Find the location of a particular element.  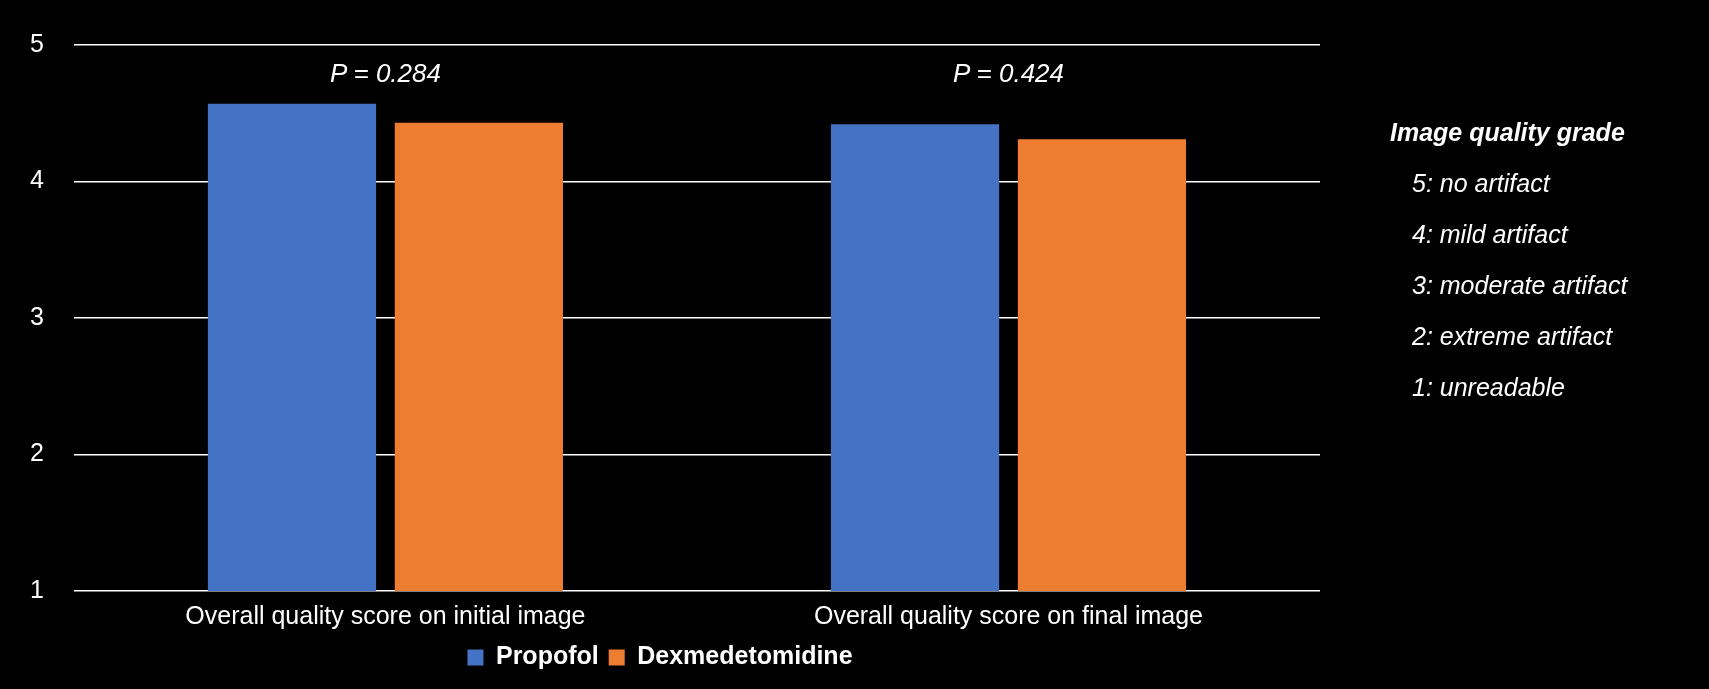

text: 4: mild artifact is located at coordinates (1491, 234).